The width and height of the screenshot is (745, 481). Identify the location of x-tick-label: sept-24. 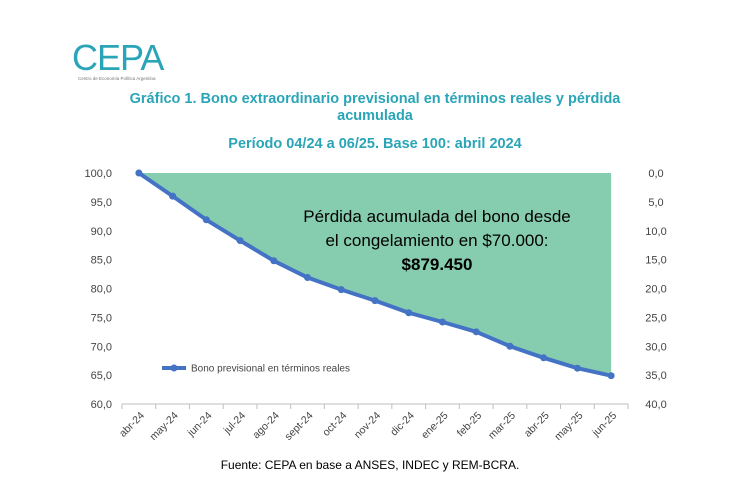
(298, 426).